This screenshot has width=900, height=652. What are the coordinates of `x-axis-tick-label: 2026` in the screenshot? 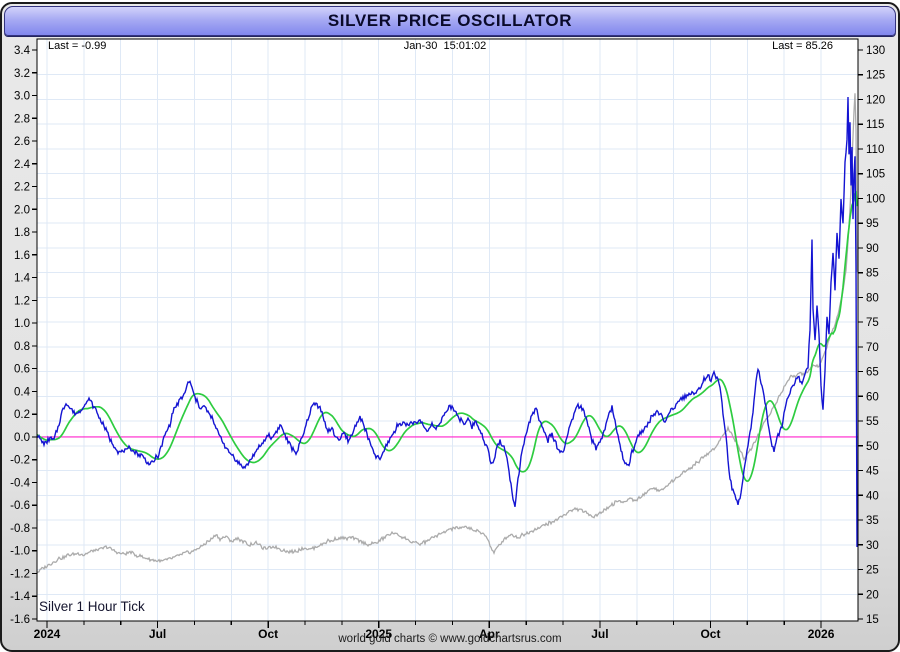 It's located at (821, 634).